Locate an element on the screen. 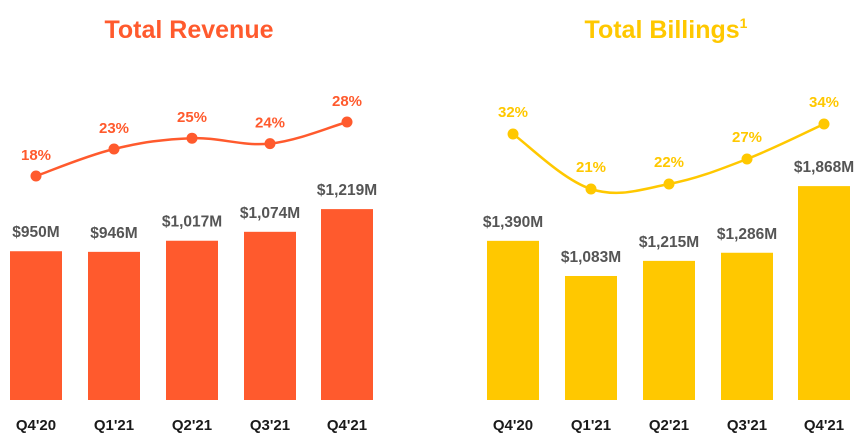  growth-percent-label: 34% is located at coordinates (824, 102).